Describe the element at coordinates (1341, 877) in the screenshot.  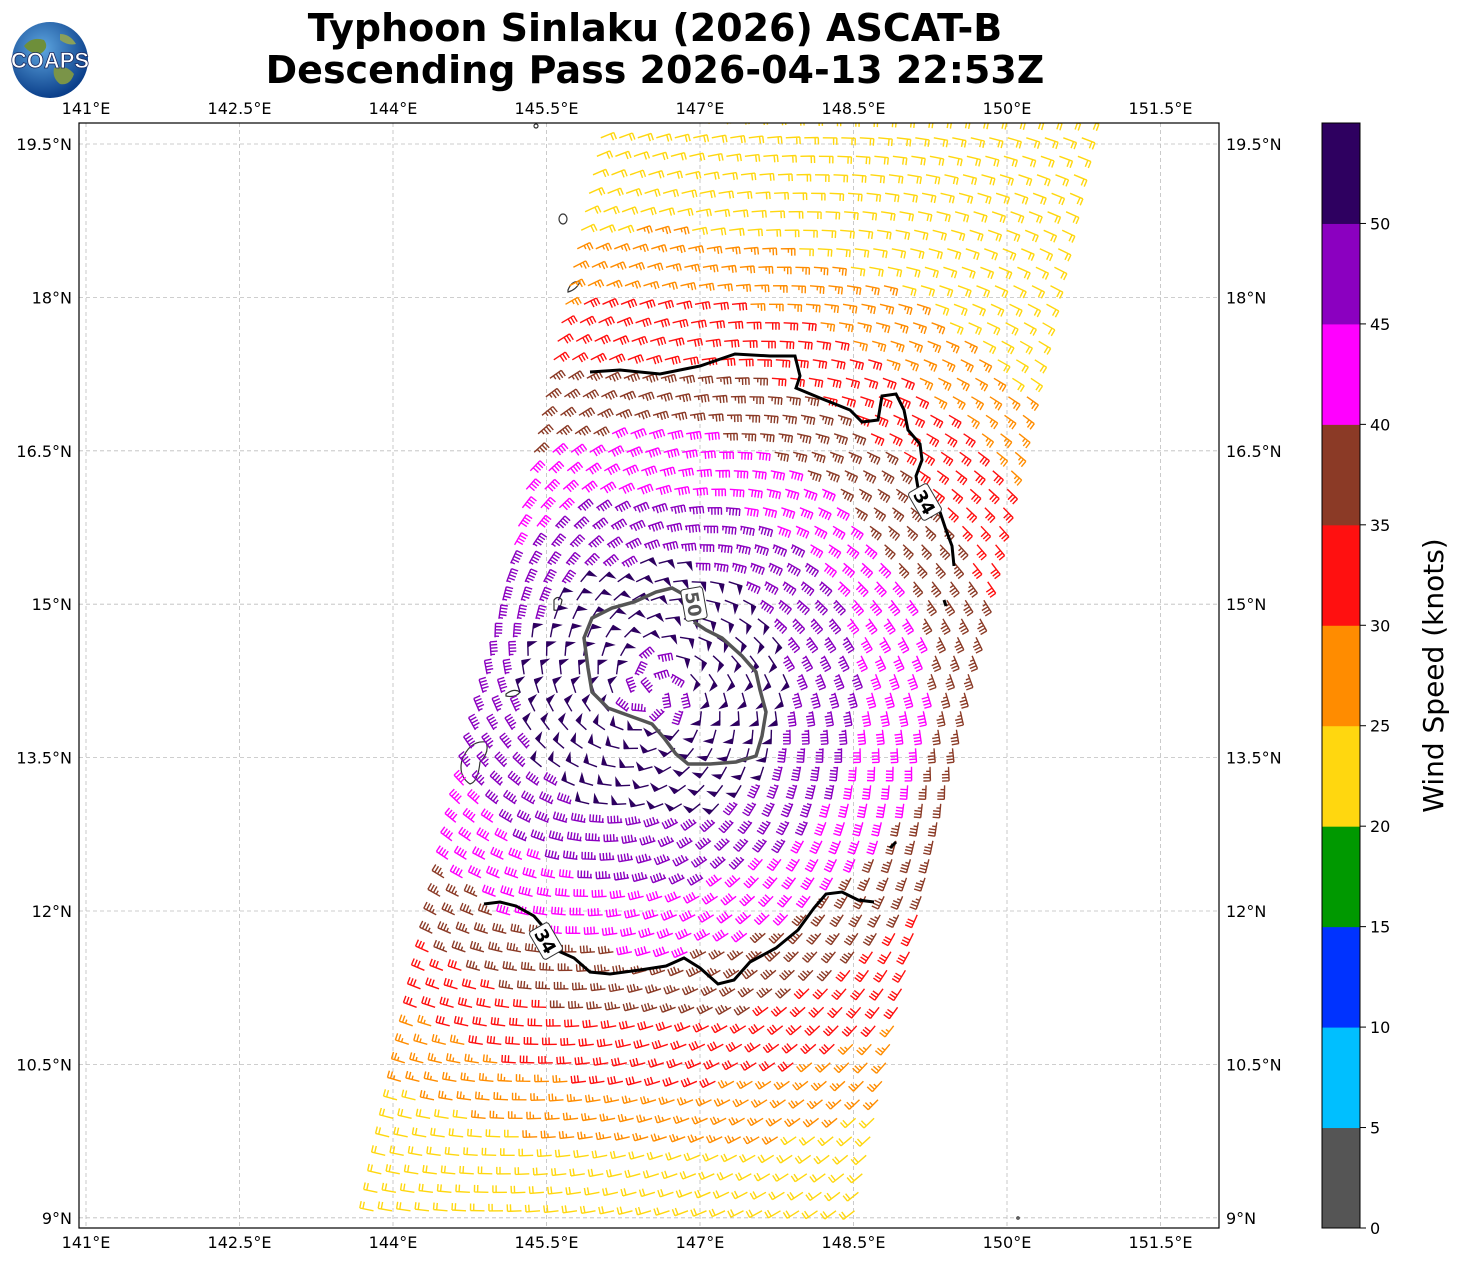
I see `colorbar-swatch` at that location.